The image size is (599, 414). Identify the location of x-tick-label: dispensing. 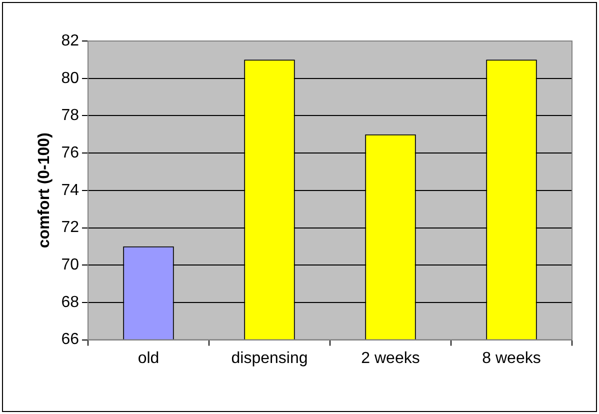
(269, 358).